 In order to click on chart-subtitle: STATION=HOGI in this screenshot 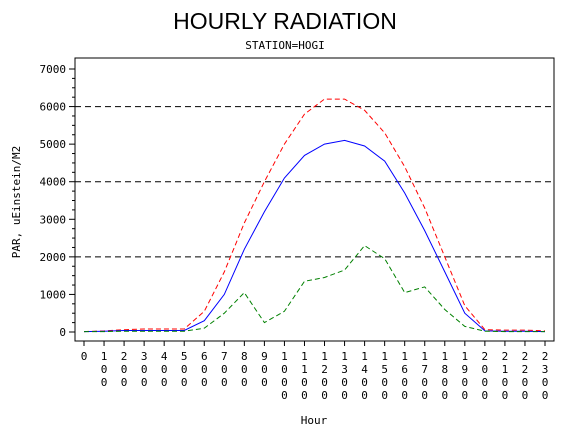, I will do `click(284, 45)`.